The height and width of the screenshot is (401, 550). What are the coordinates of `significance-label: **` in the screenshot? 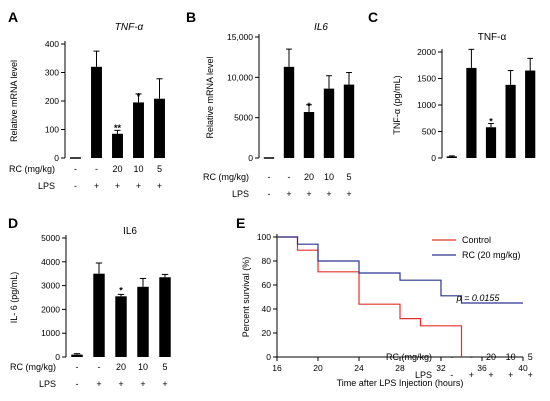 It's located at (118, 128).